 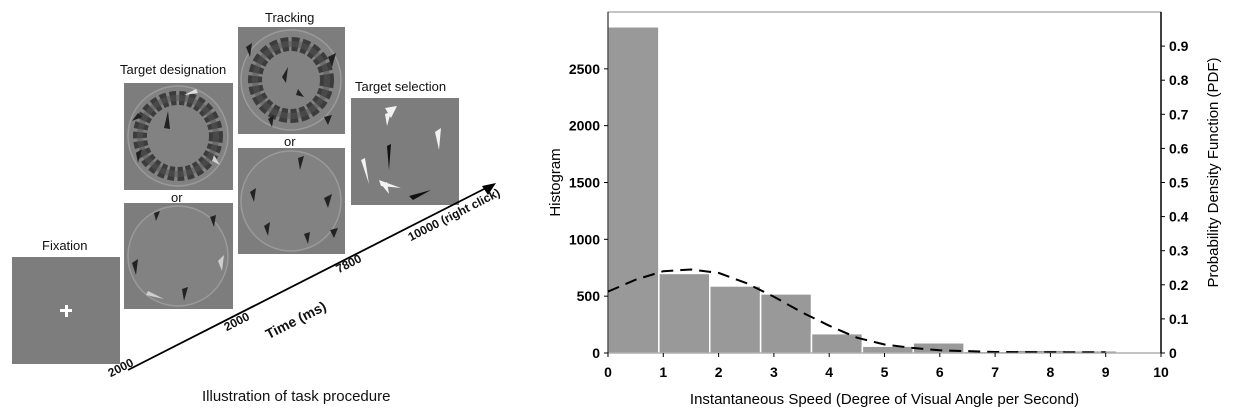 What do you see at coordinates (1161, 372) in the screenshot?
I see `x-tick-label: 10` at bounding box center [1161, 372].